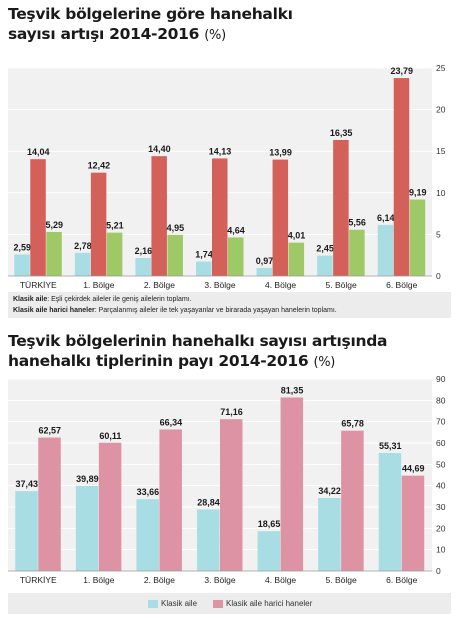 Image resolution: width=459 pixels, height=621 pixels. What do you see at coordinates (50, 431) in the screenshot?
I see `data-label: 62,57` at bounding box center [50, 431].